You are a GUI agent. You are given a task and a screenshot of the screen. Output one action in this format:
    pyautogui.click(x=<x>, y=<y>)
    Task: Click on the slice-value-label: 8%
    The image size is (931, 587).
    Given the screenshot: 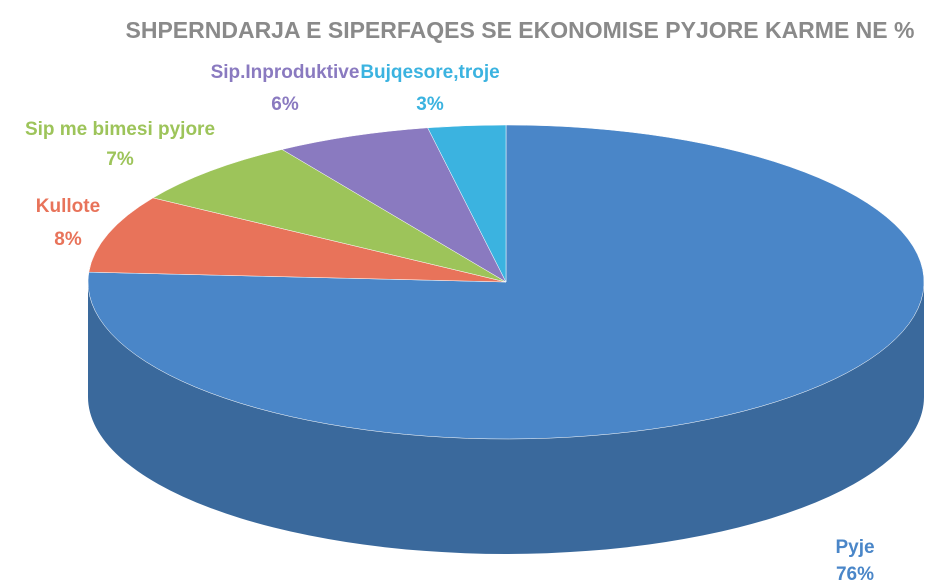 What is the action you would take?
    pyautogui.click(x=68, y=239)
    